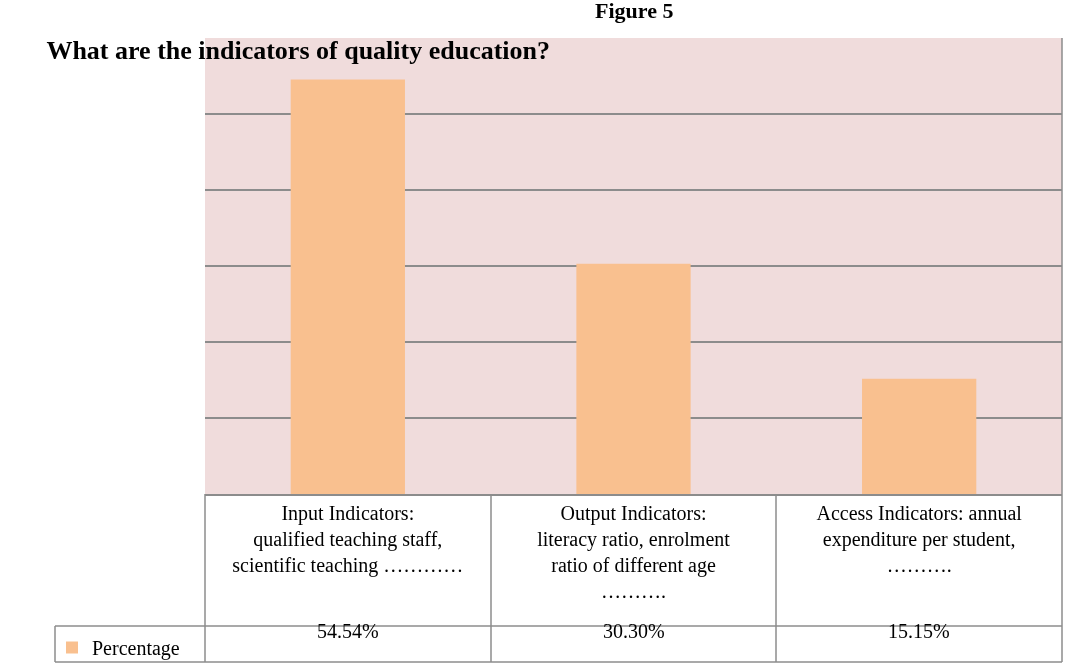  Describe the element at coordinates (634, 551) in the screenshot. I see `x-tick-label: Output Indicators: literacy ratio, enrolment ratio of different age ……….` at that location.